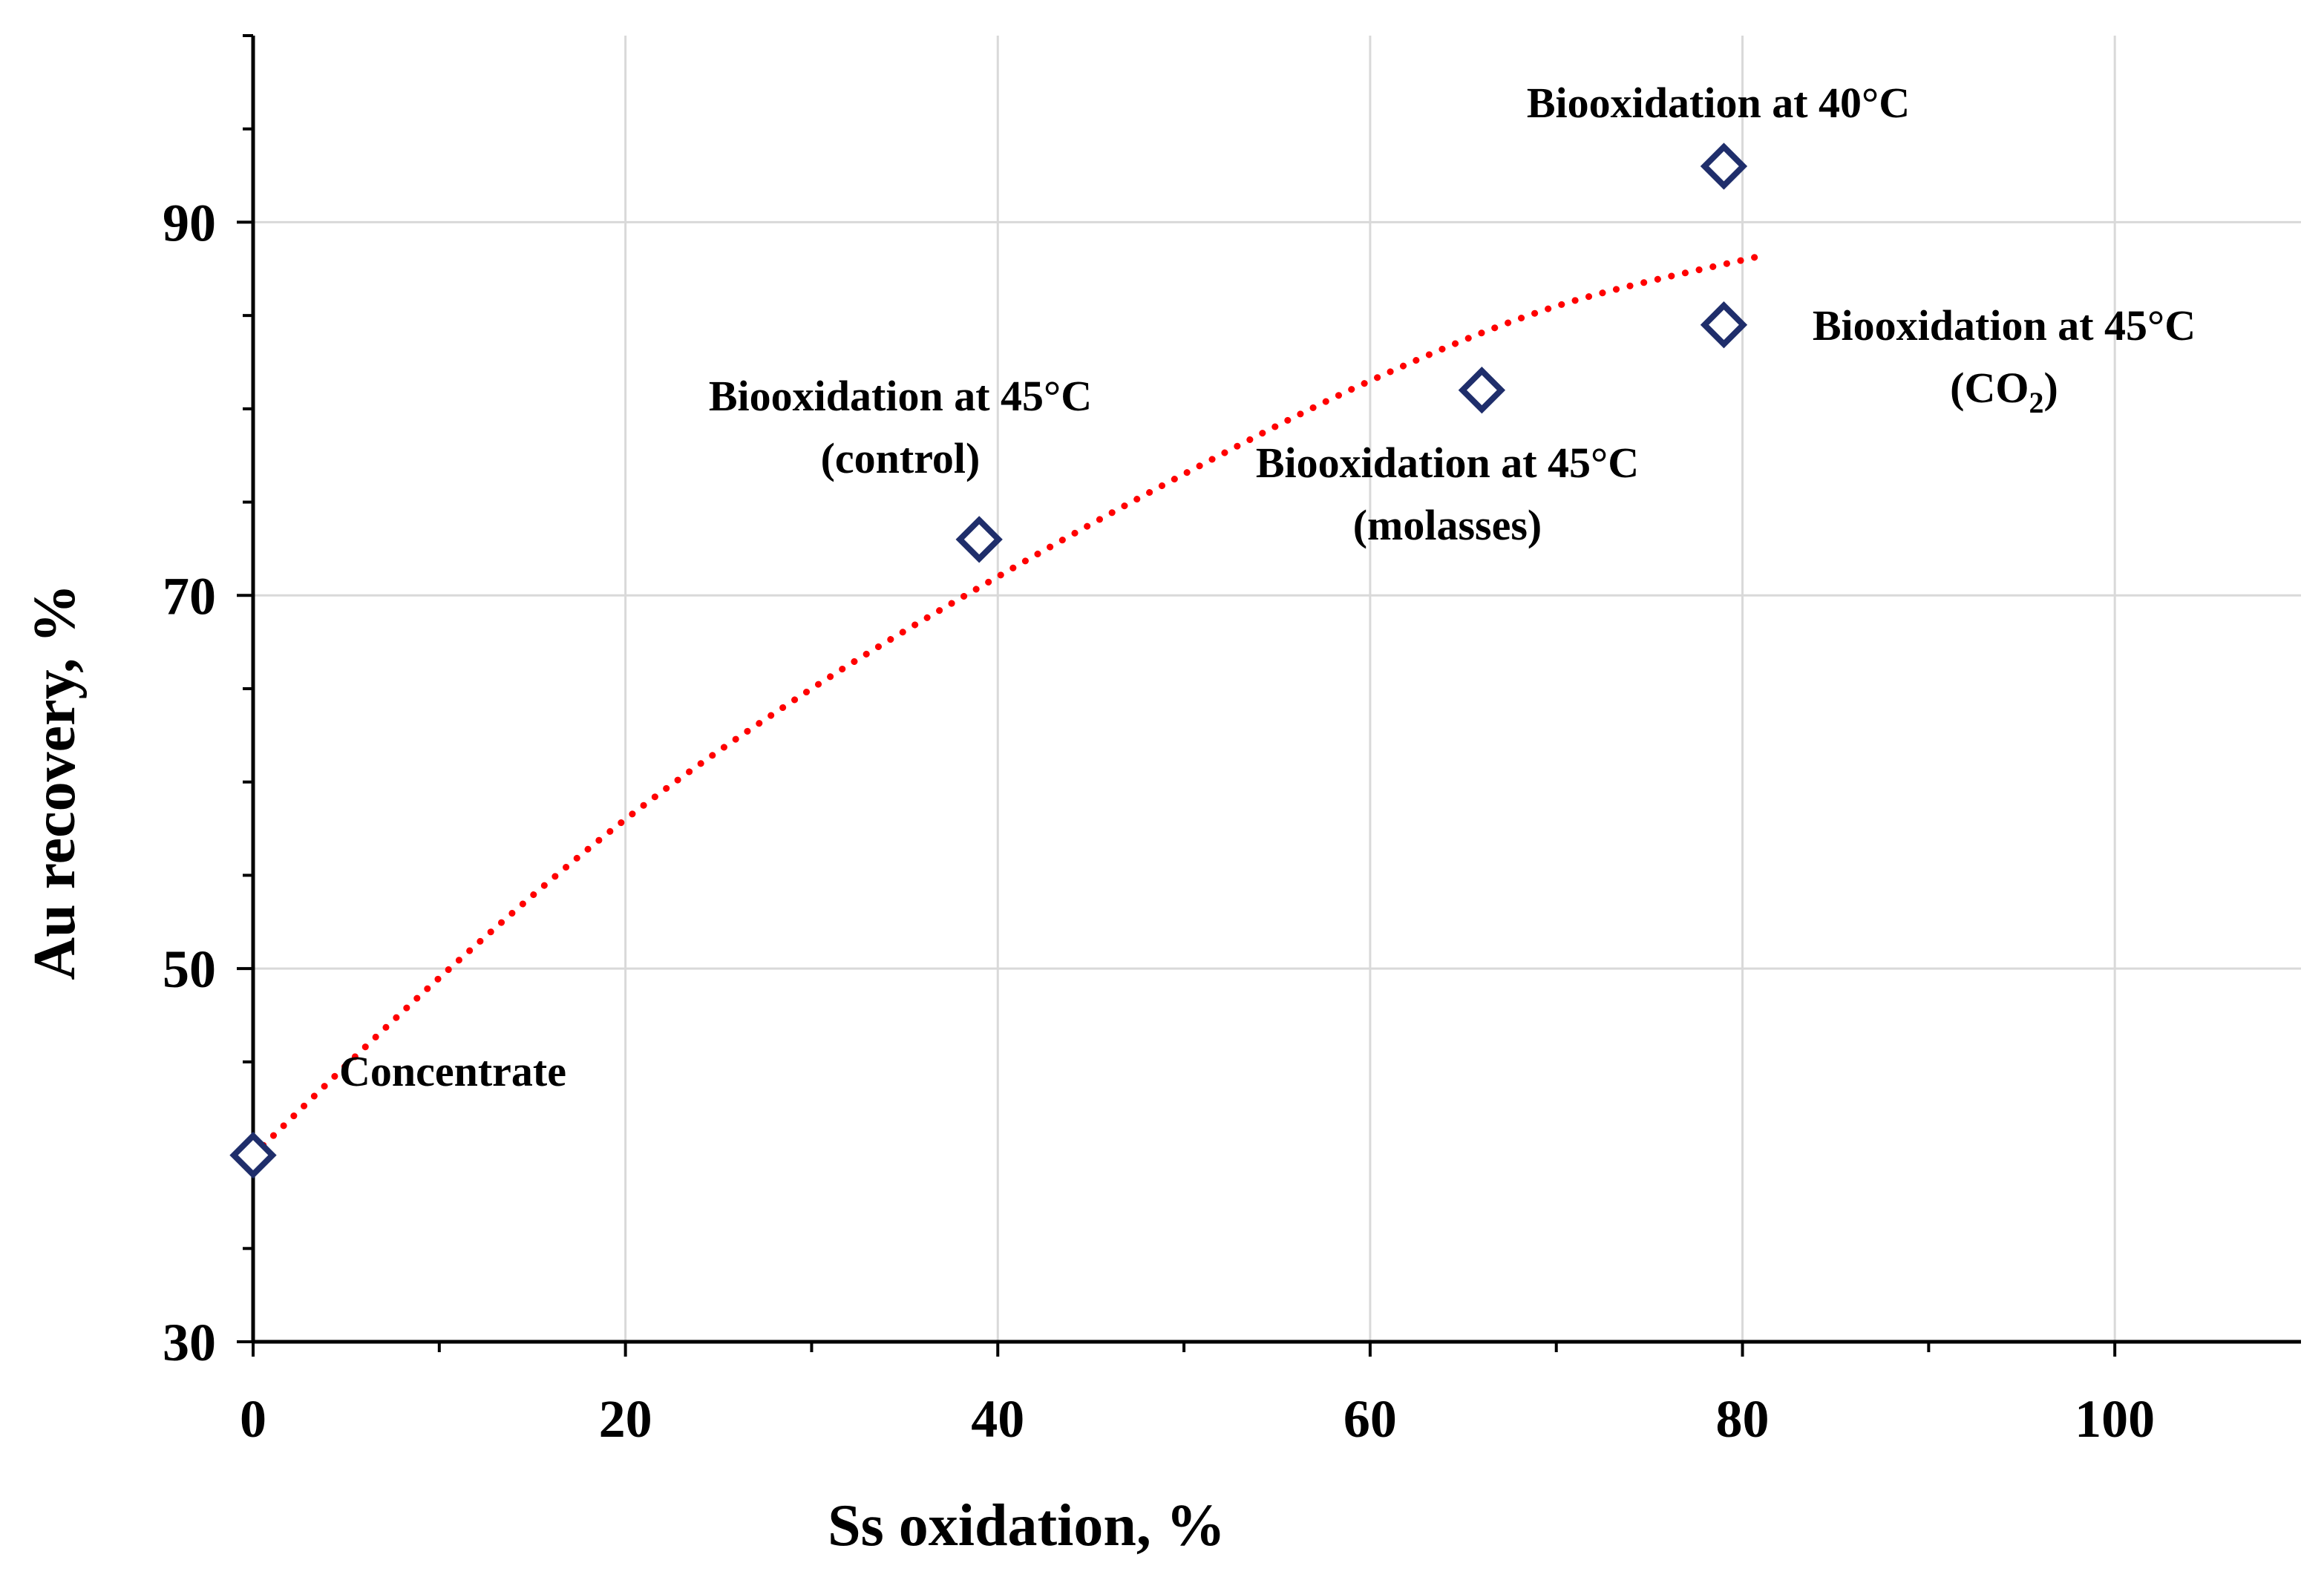  Describe the element at coordinates (55, 782) in the screenshot. I see `y-axis-title: Au recovery, %` at that location.